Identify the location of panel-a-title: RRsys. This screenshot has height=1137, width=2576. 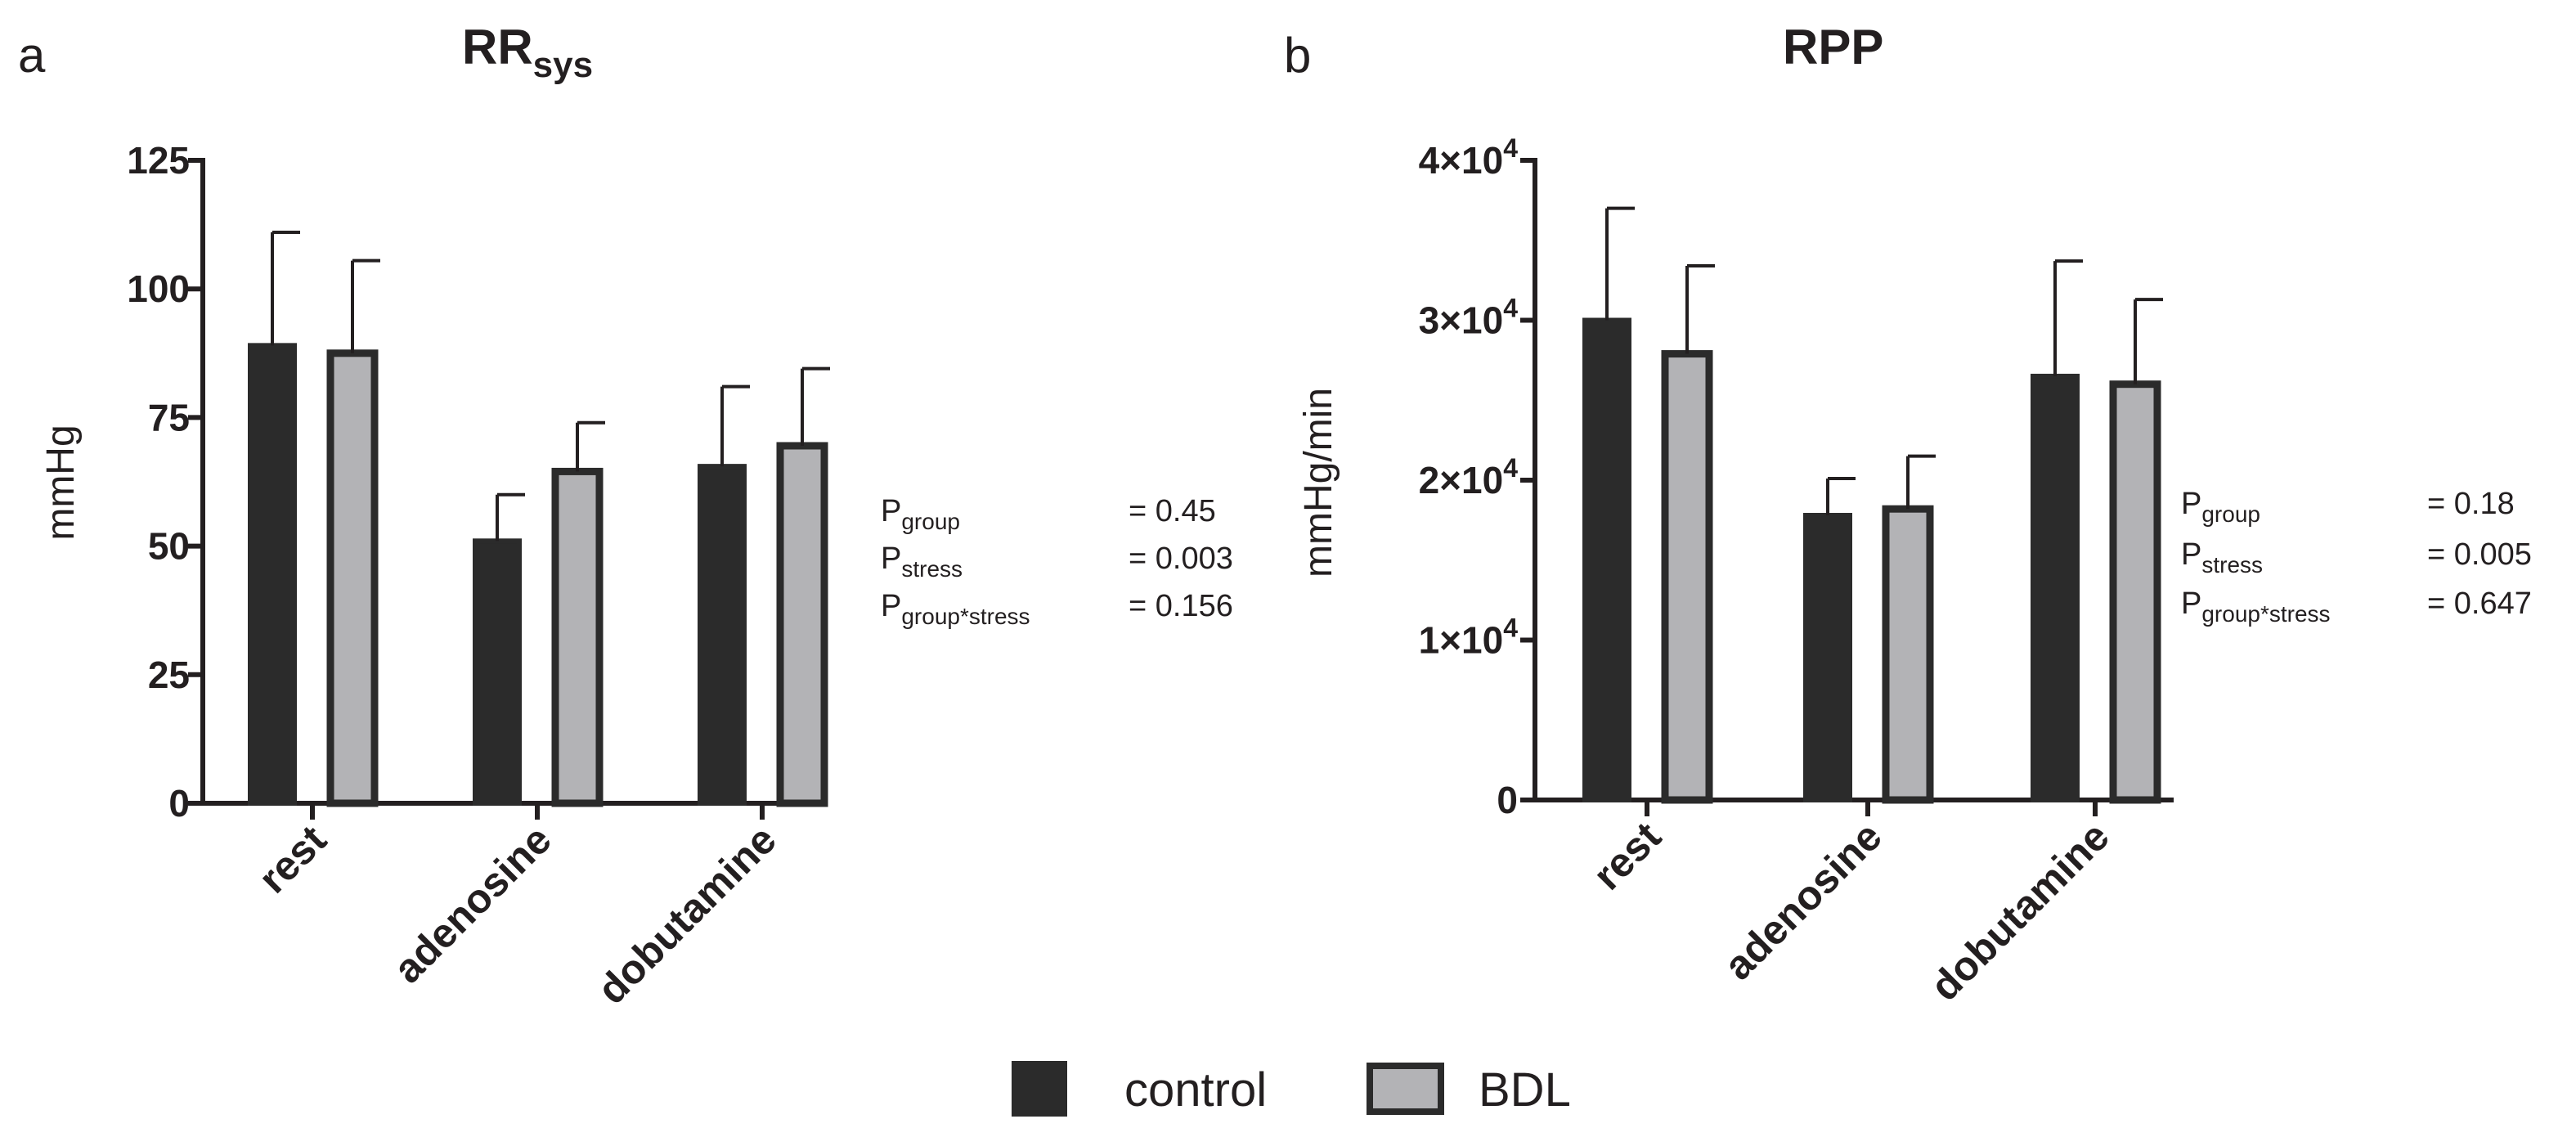
(527, 52).